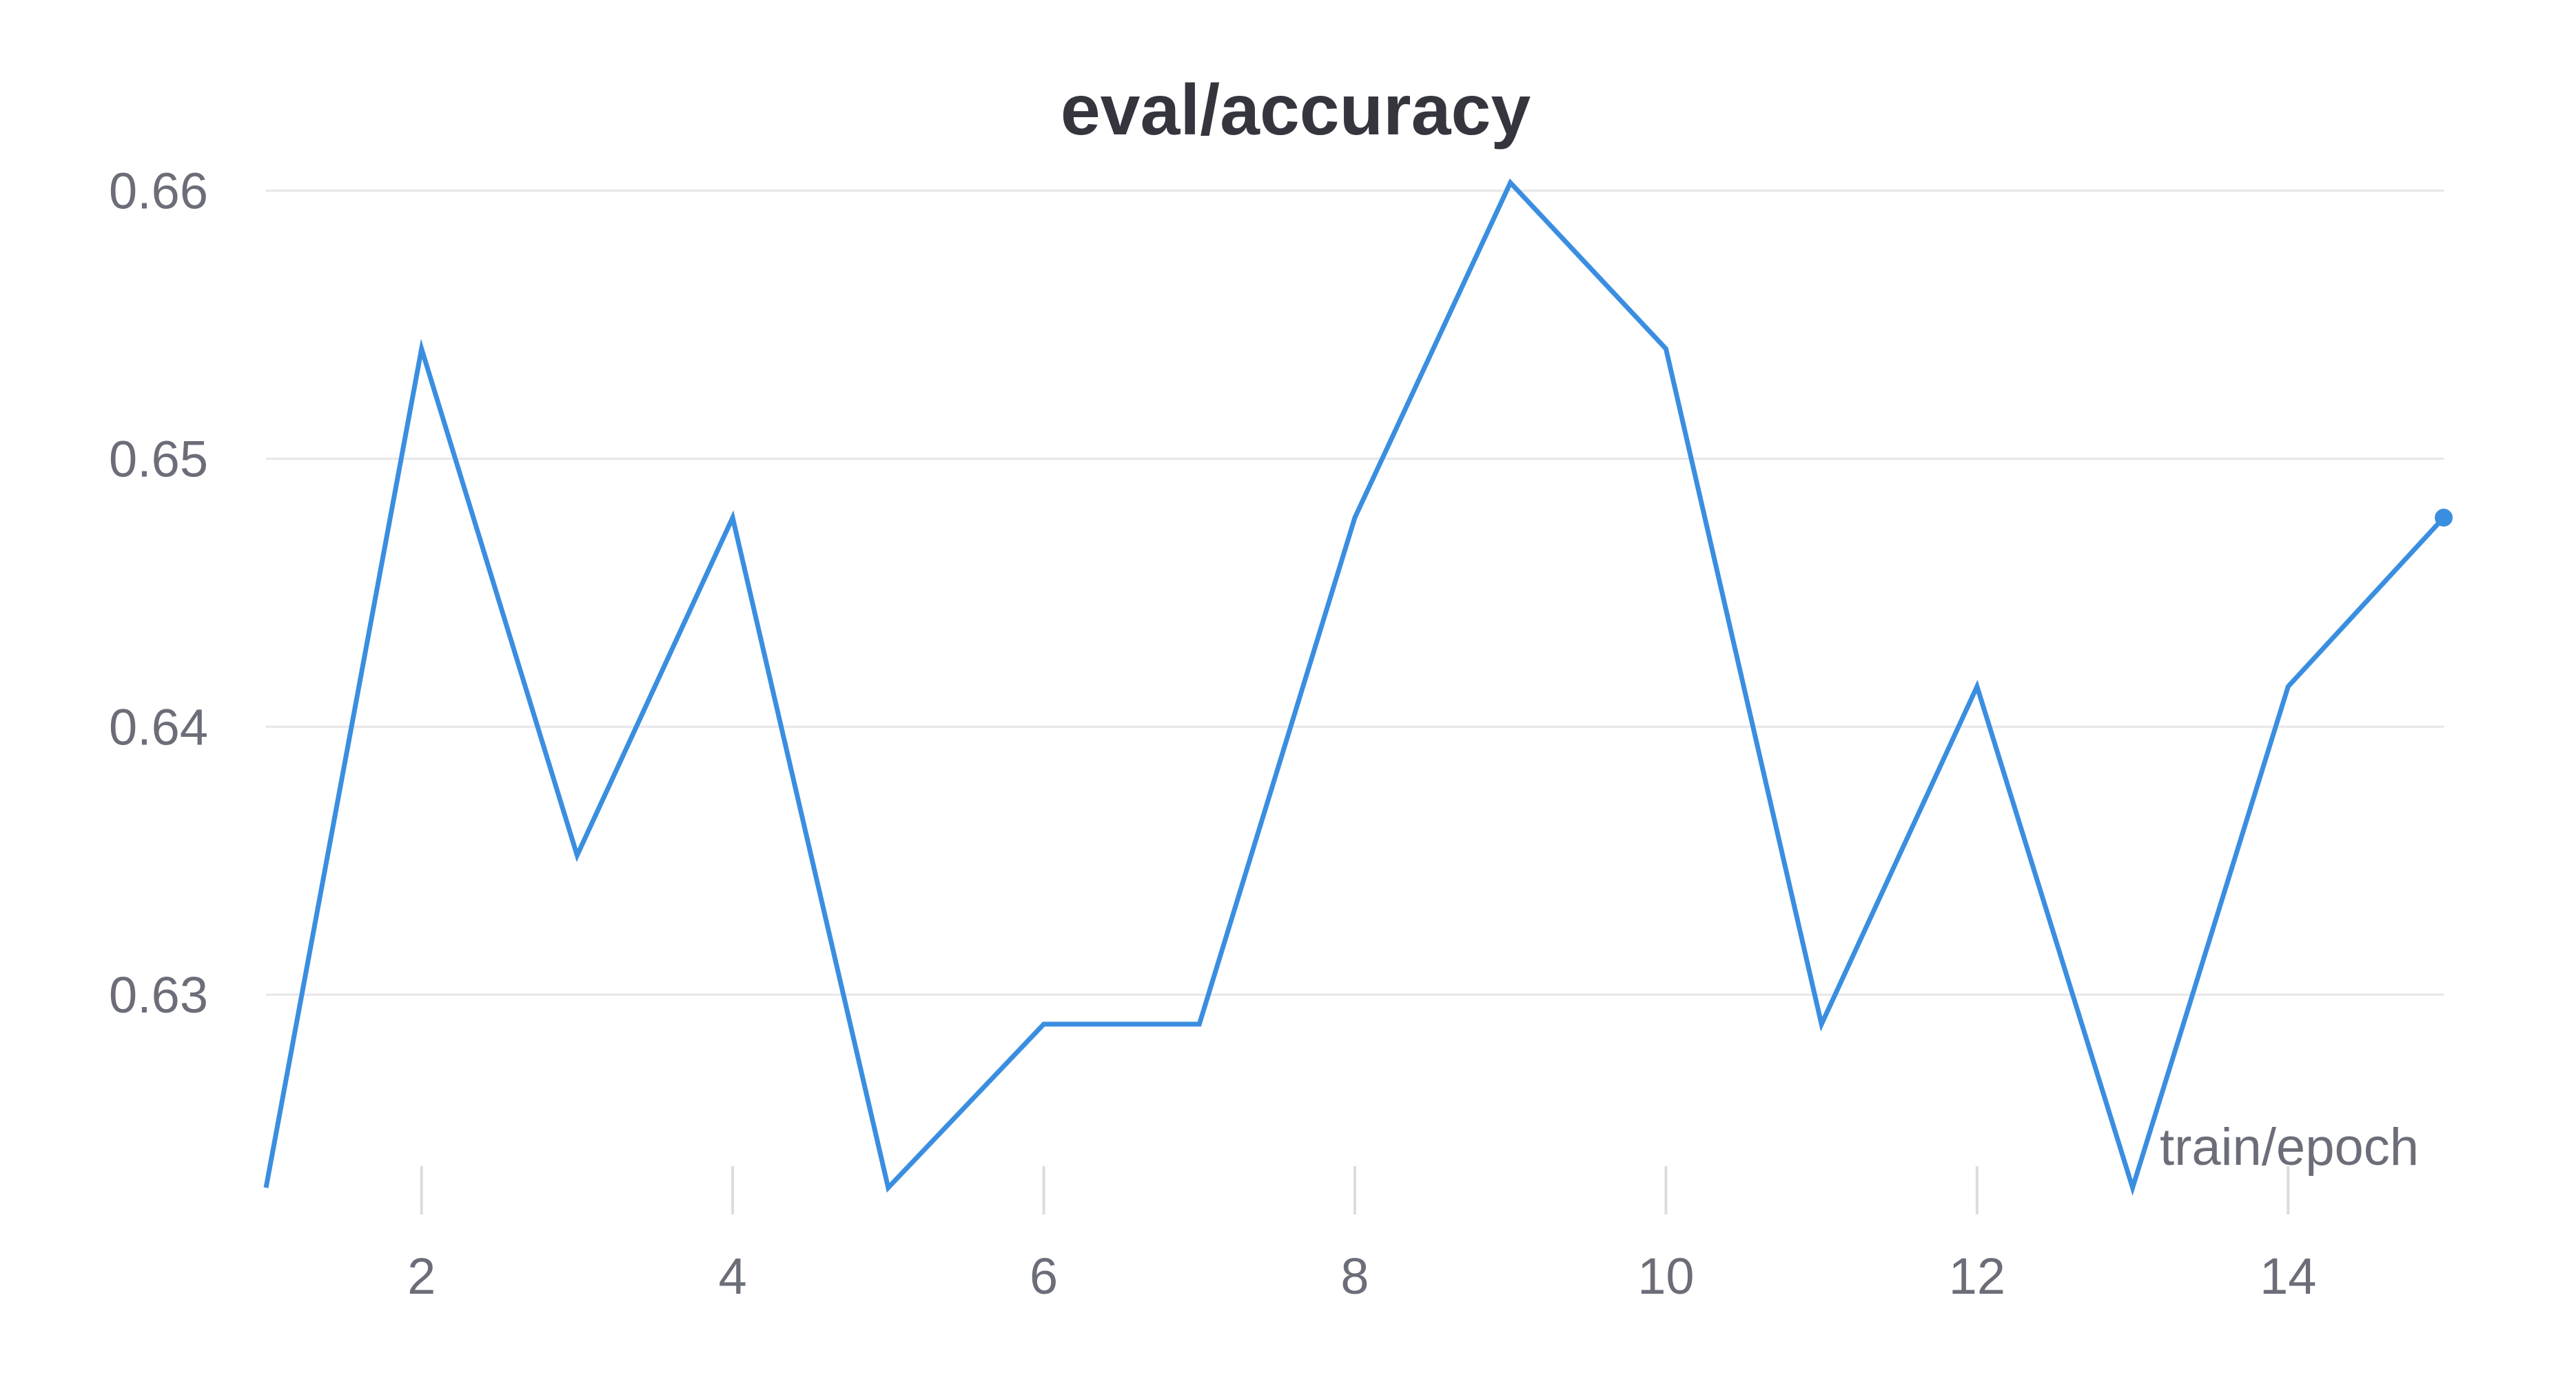 This screenshot has width=2576, height=1373. Describe the element at coordinates (158, 458) in the screenshot. I see `y-tick-label: 0.65` at that location.